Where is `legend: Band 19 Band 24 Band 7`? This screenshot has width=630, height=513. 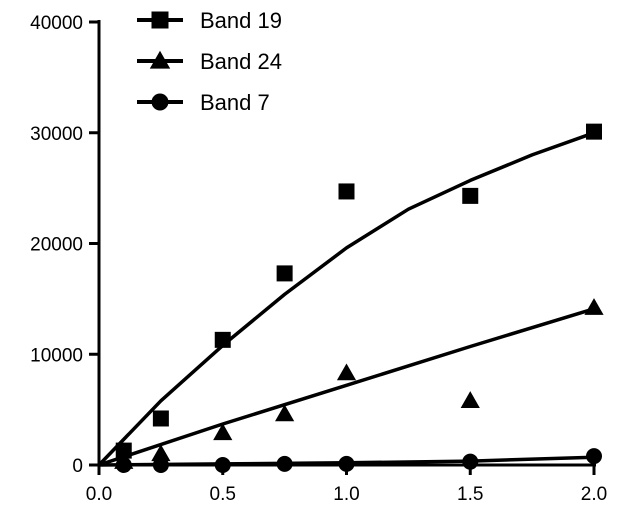 legend: Band 19 Band 24 Band 7 is located at coordinates (209, 61).